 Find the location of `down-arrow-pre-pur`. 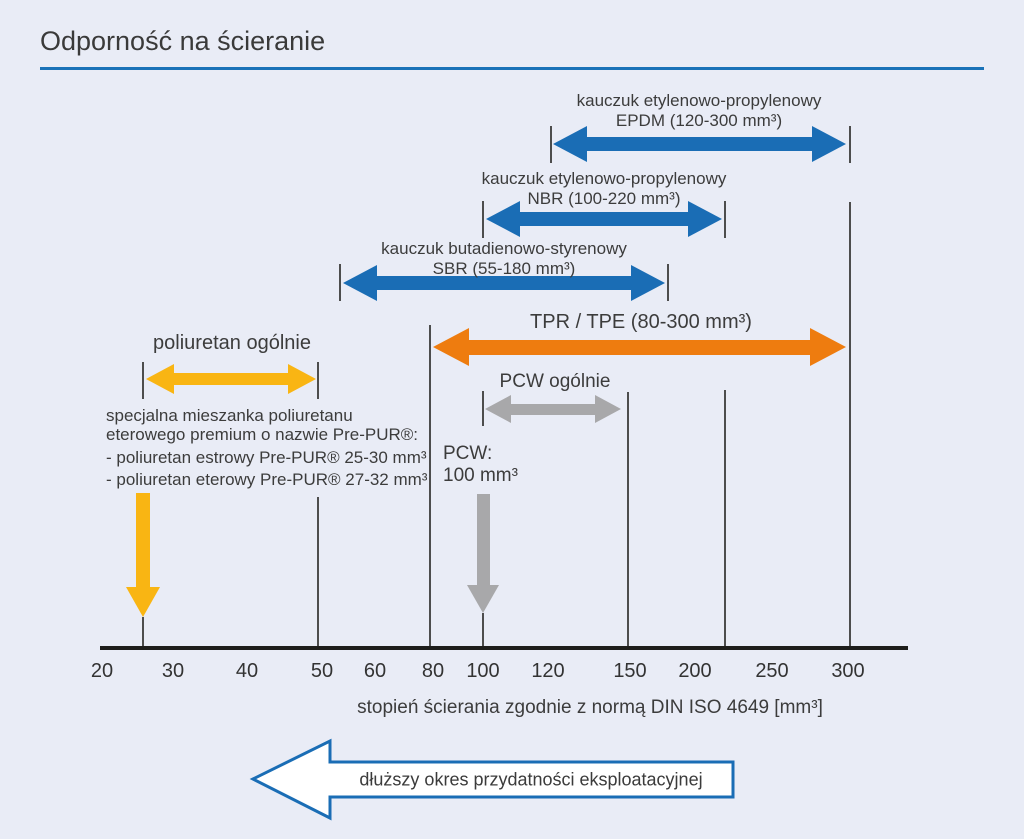

down-arrow-pre-pur is located at coordinates (143, 555).